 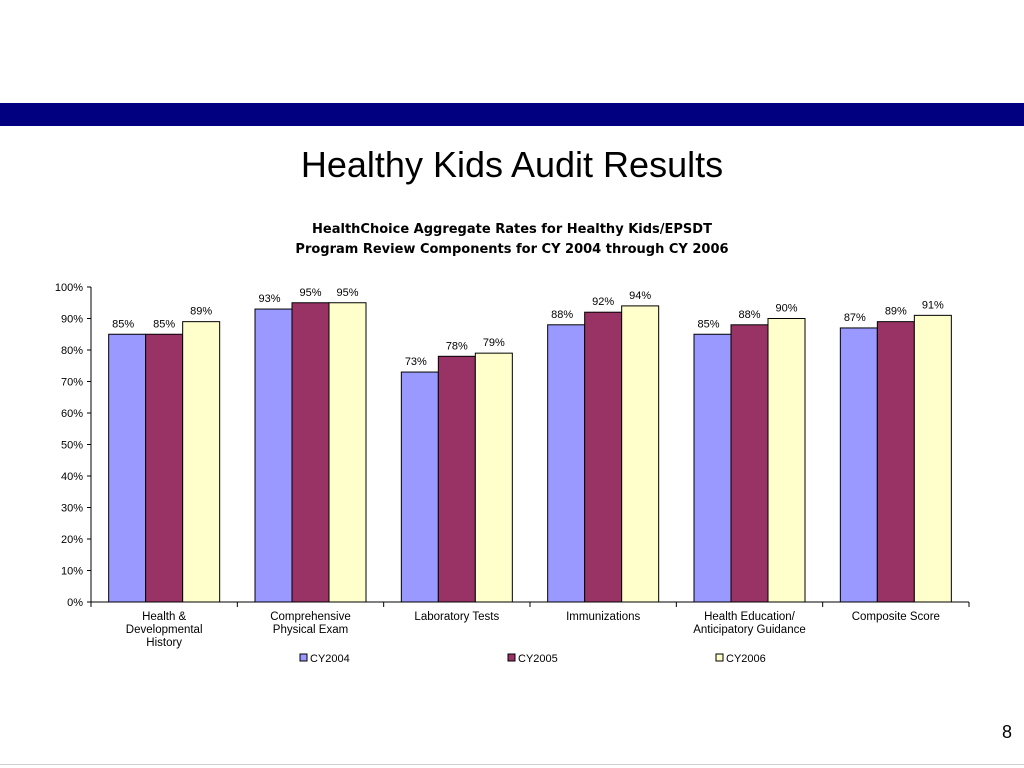 What do you see at coordinates (640, 296) in the screenshot?
I see `data-label: 94%` at bounding box center [640, 296].